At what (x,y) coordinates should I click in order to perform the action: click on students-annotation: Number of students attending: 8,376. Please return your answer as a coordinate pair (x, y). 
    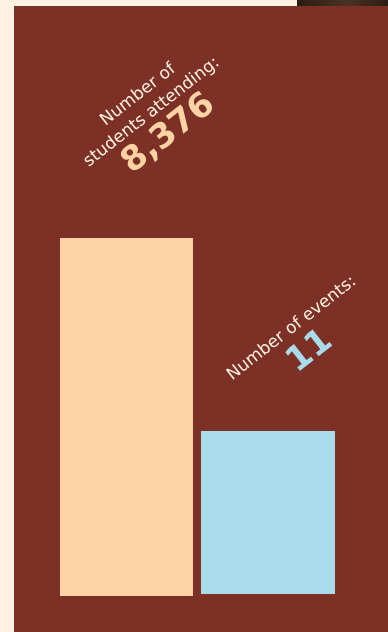
    Looking at the image, I should click on (151, 116).